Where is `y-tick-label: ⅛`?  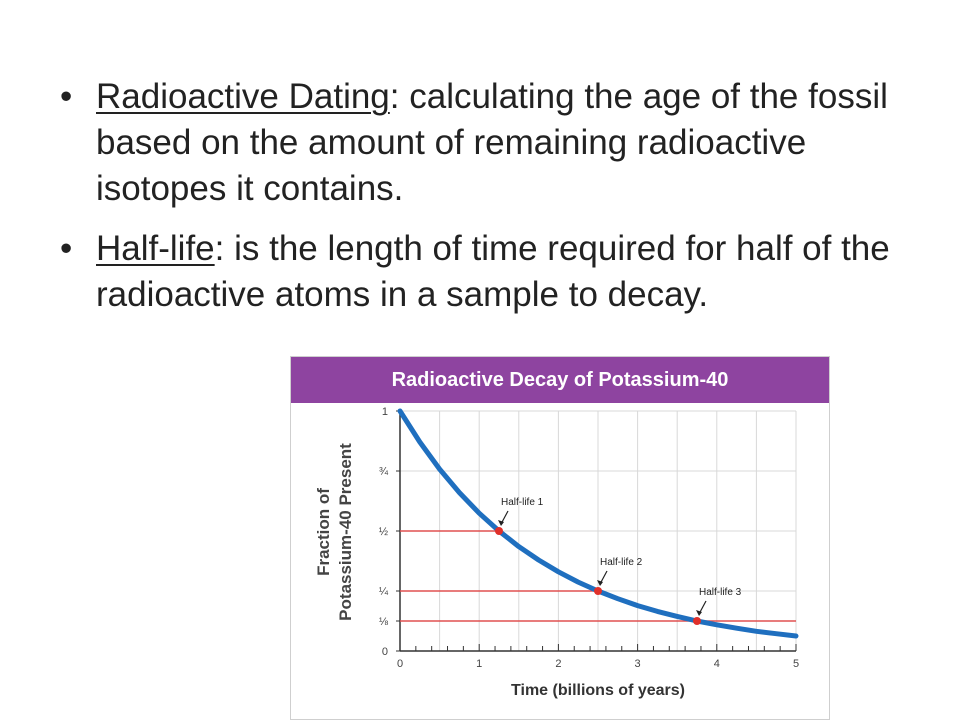
y-tick-label: ⅛ is located at coordinates (384, 622).